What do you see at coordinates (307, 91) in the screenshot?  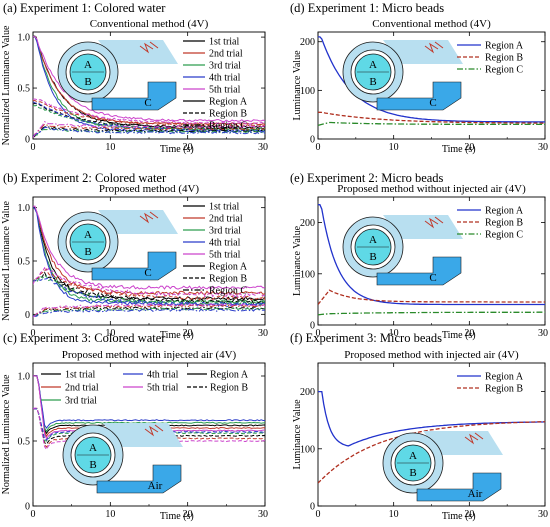 I see `y-tick-label-d-1: 100` at bounding box center [307, 91].